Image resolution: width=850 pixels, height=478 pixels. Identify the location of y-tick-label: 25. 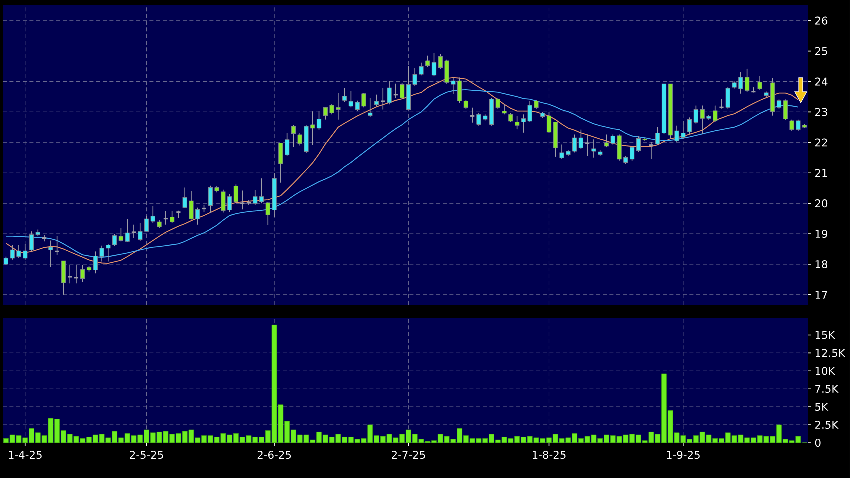
(821, 51).